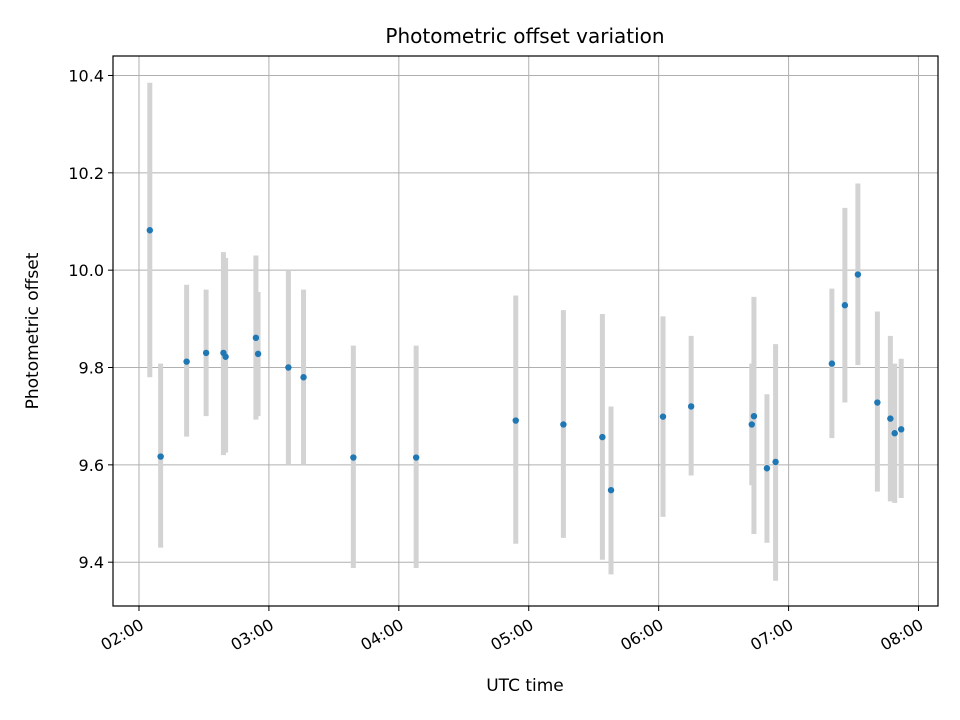  I want to click on x-axis-title: UTC time, so click(525, 686).